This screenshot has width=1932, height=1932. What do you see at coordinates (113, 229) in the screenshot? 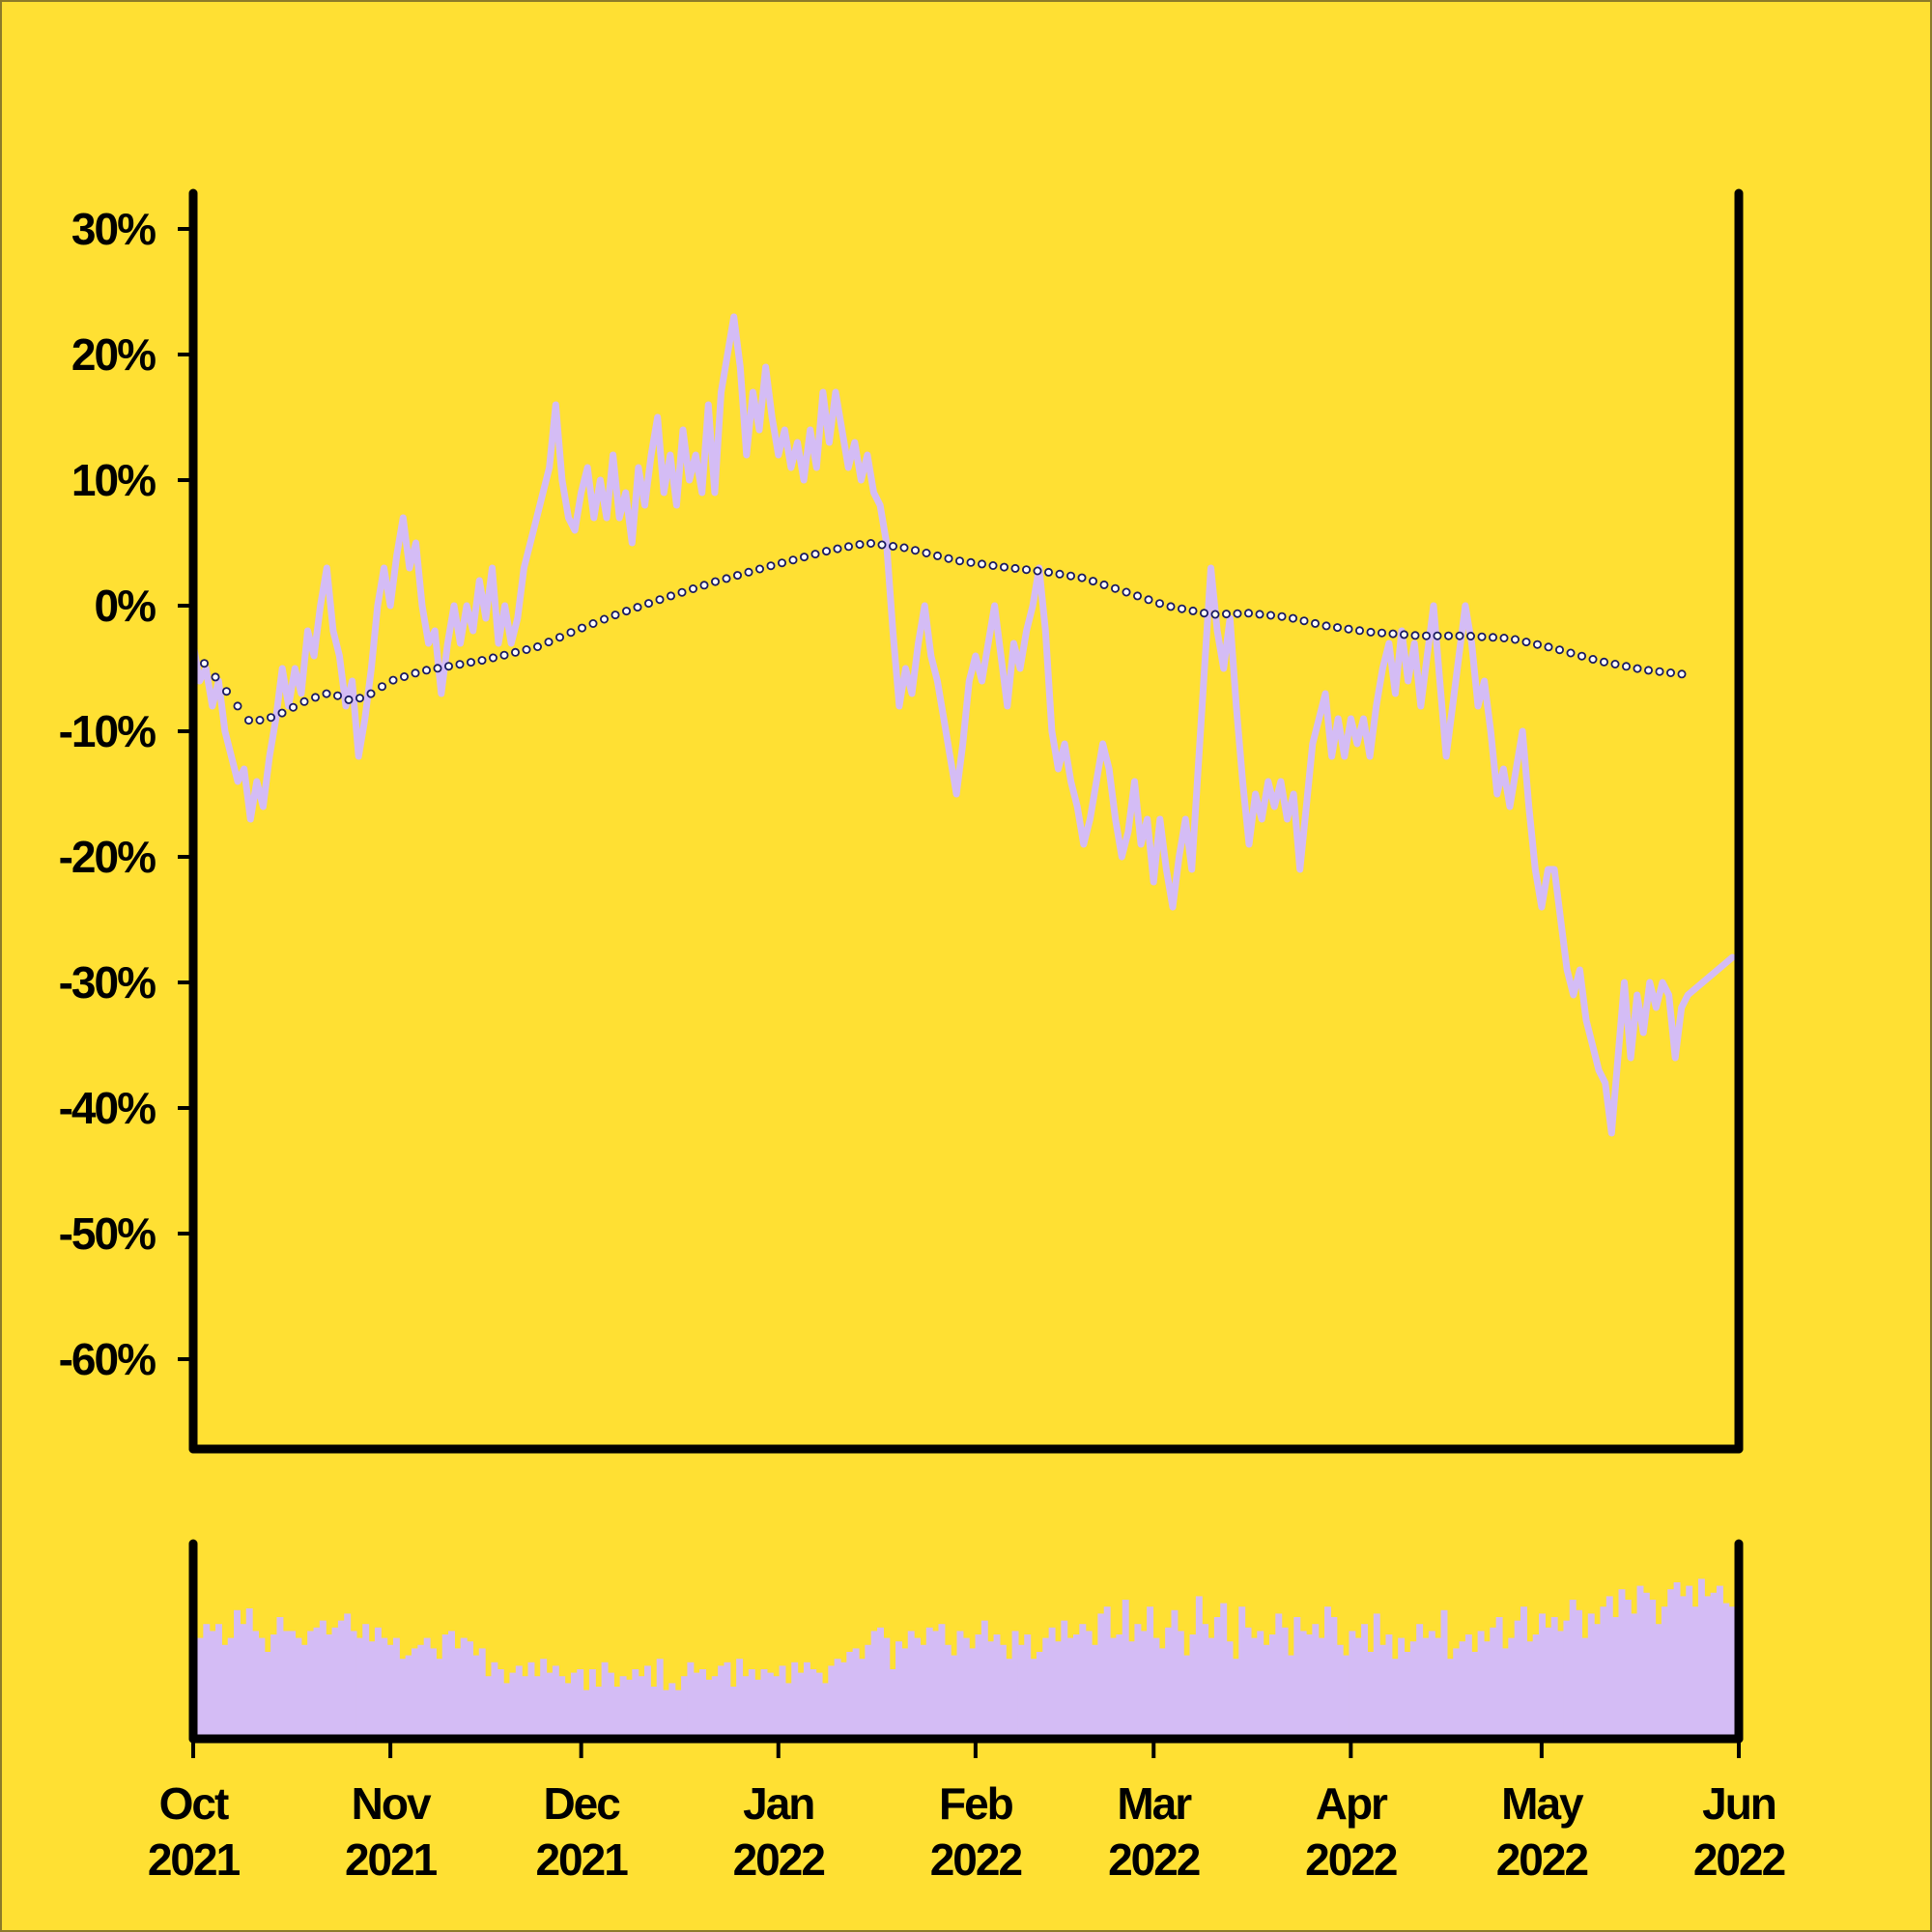
I see `y-tick-label: 30%` at bounding box center [113, 229].